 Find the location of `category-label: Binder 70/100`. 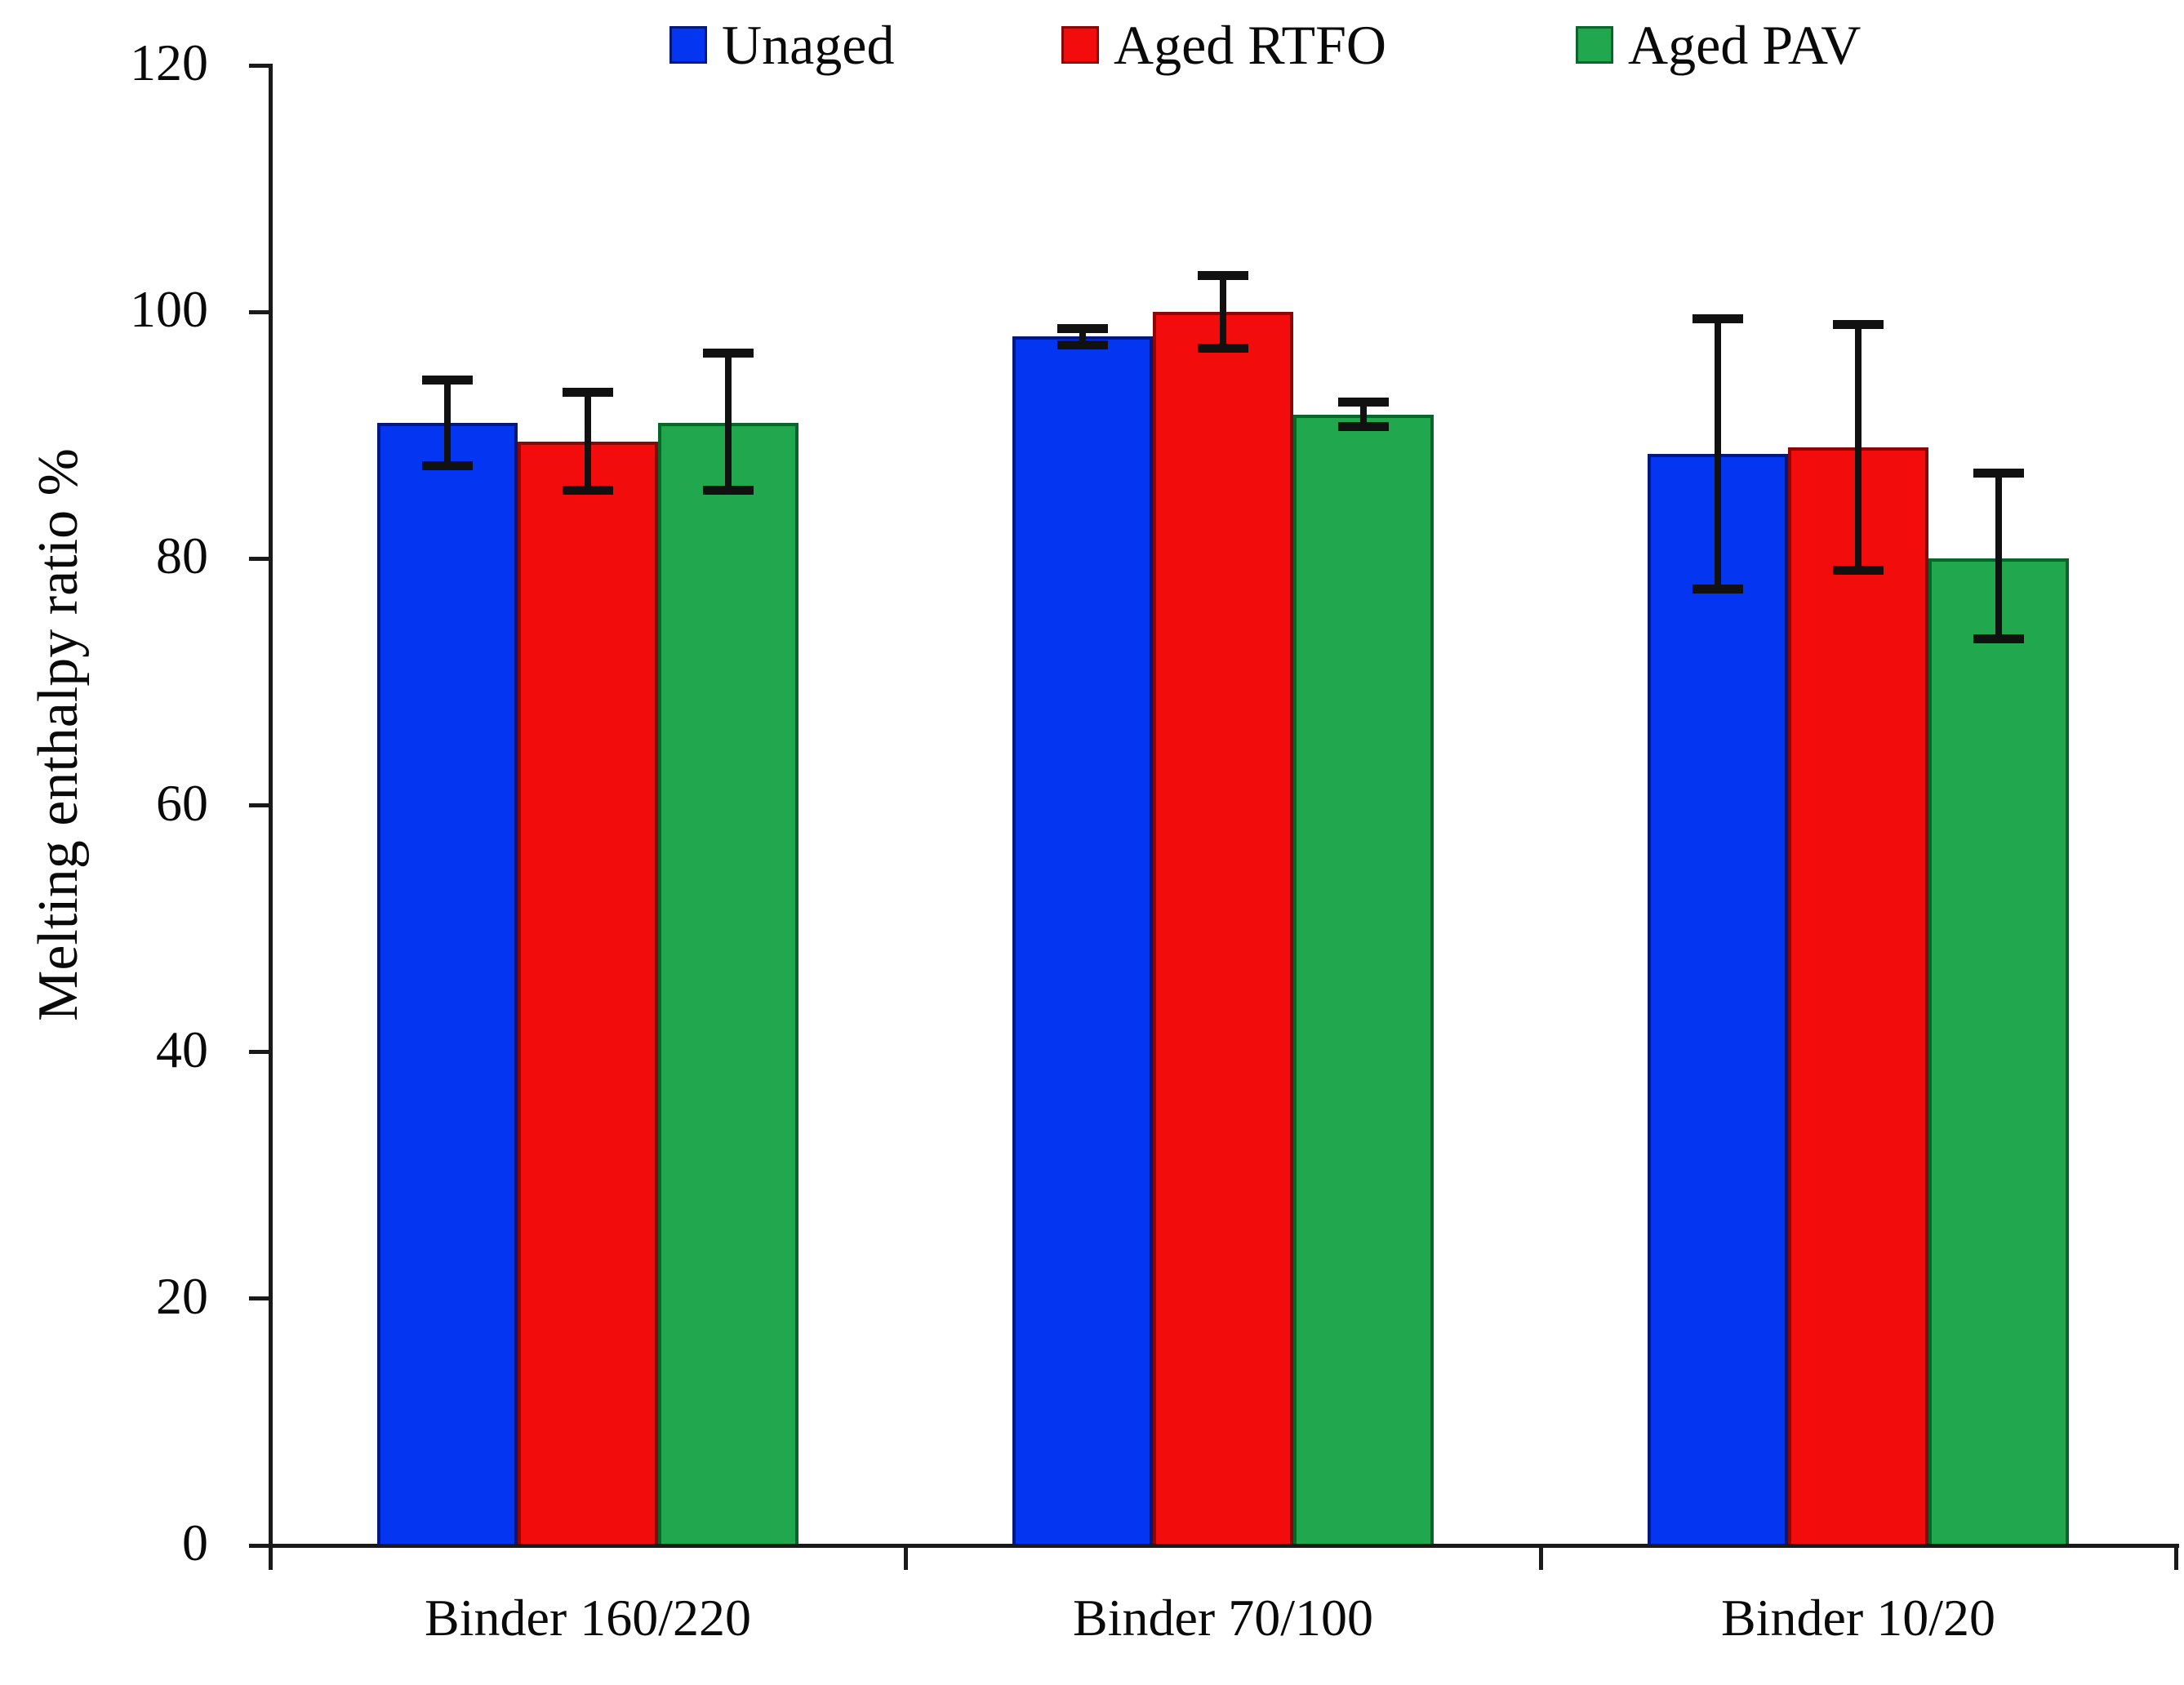

category-label: Binder 70/100 is located at coordinates (1223, 1618).